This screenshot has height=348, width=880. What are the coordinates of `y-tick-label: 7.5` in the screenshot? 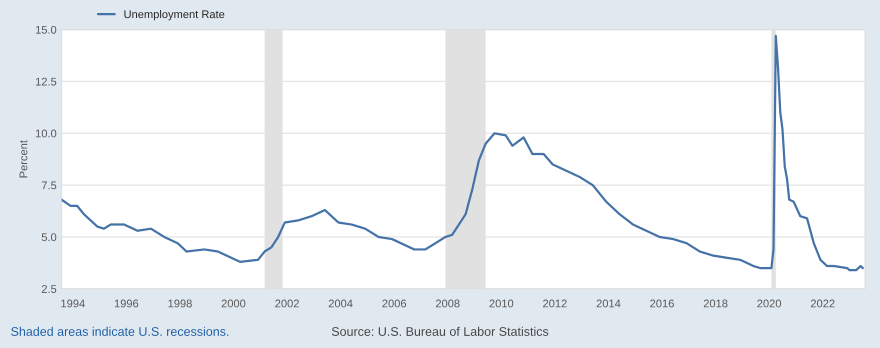 It's located at (49, 186).